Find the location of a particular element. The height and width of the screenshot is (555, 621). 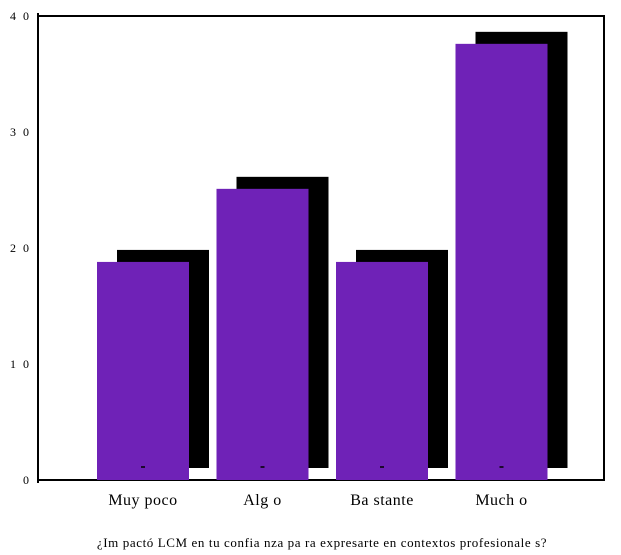

y-tick-label: 2 0 is located at coordinates (20, 248).